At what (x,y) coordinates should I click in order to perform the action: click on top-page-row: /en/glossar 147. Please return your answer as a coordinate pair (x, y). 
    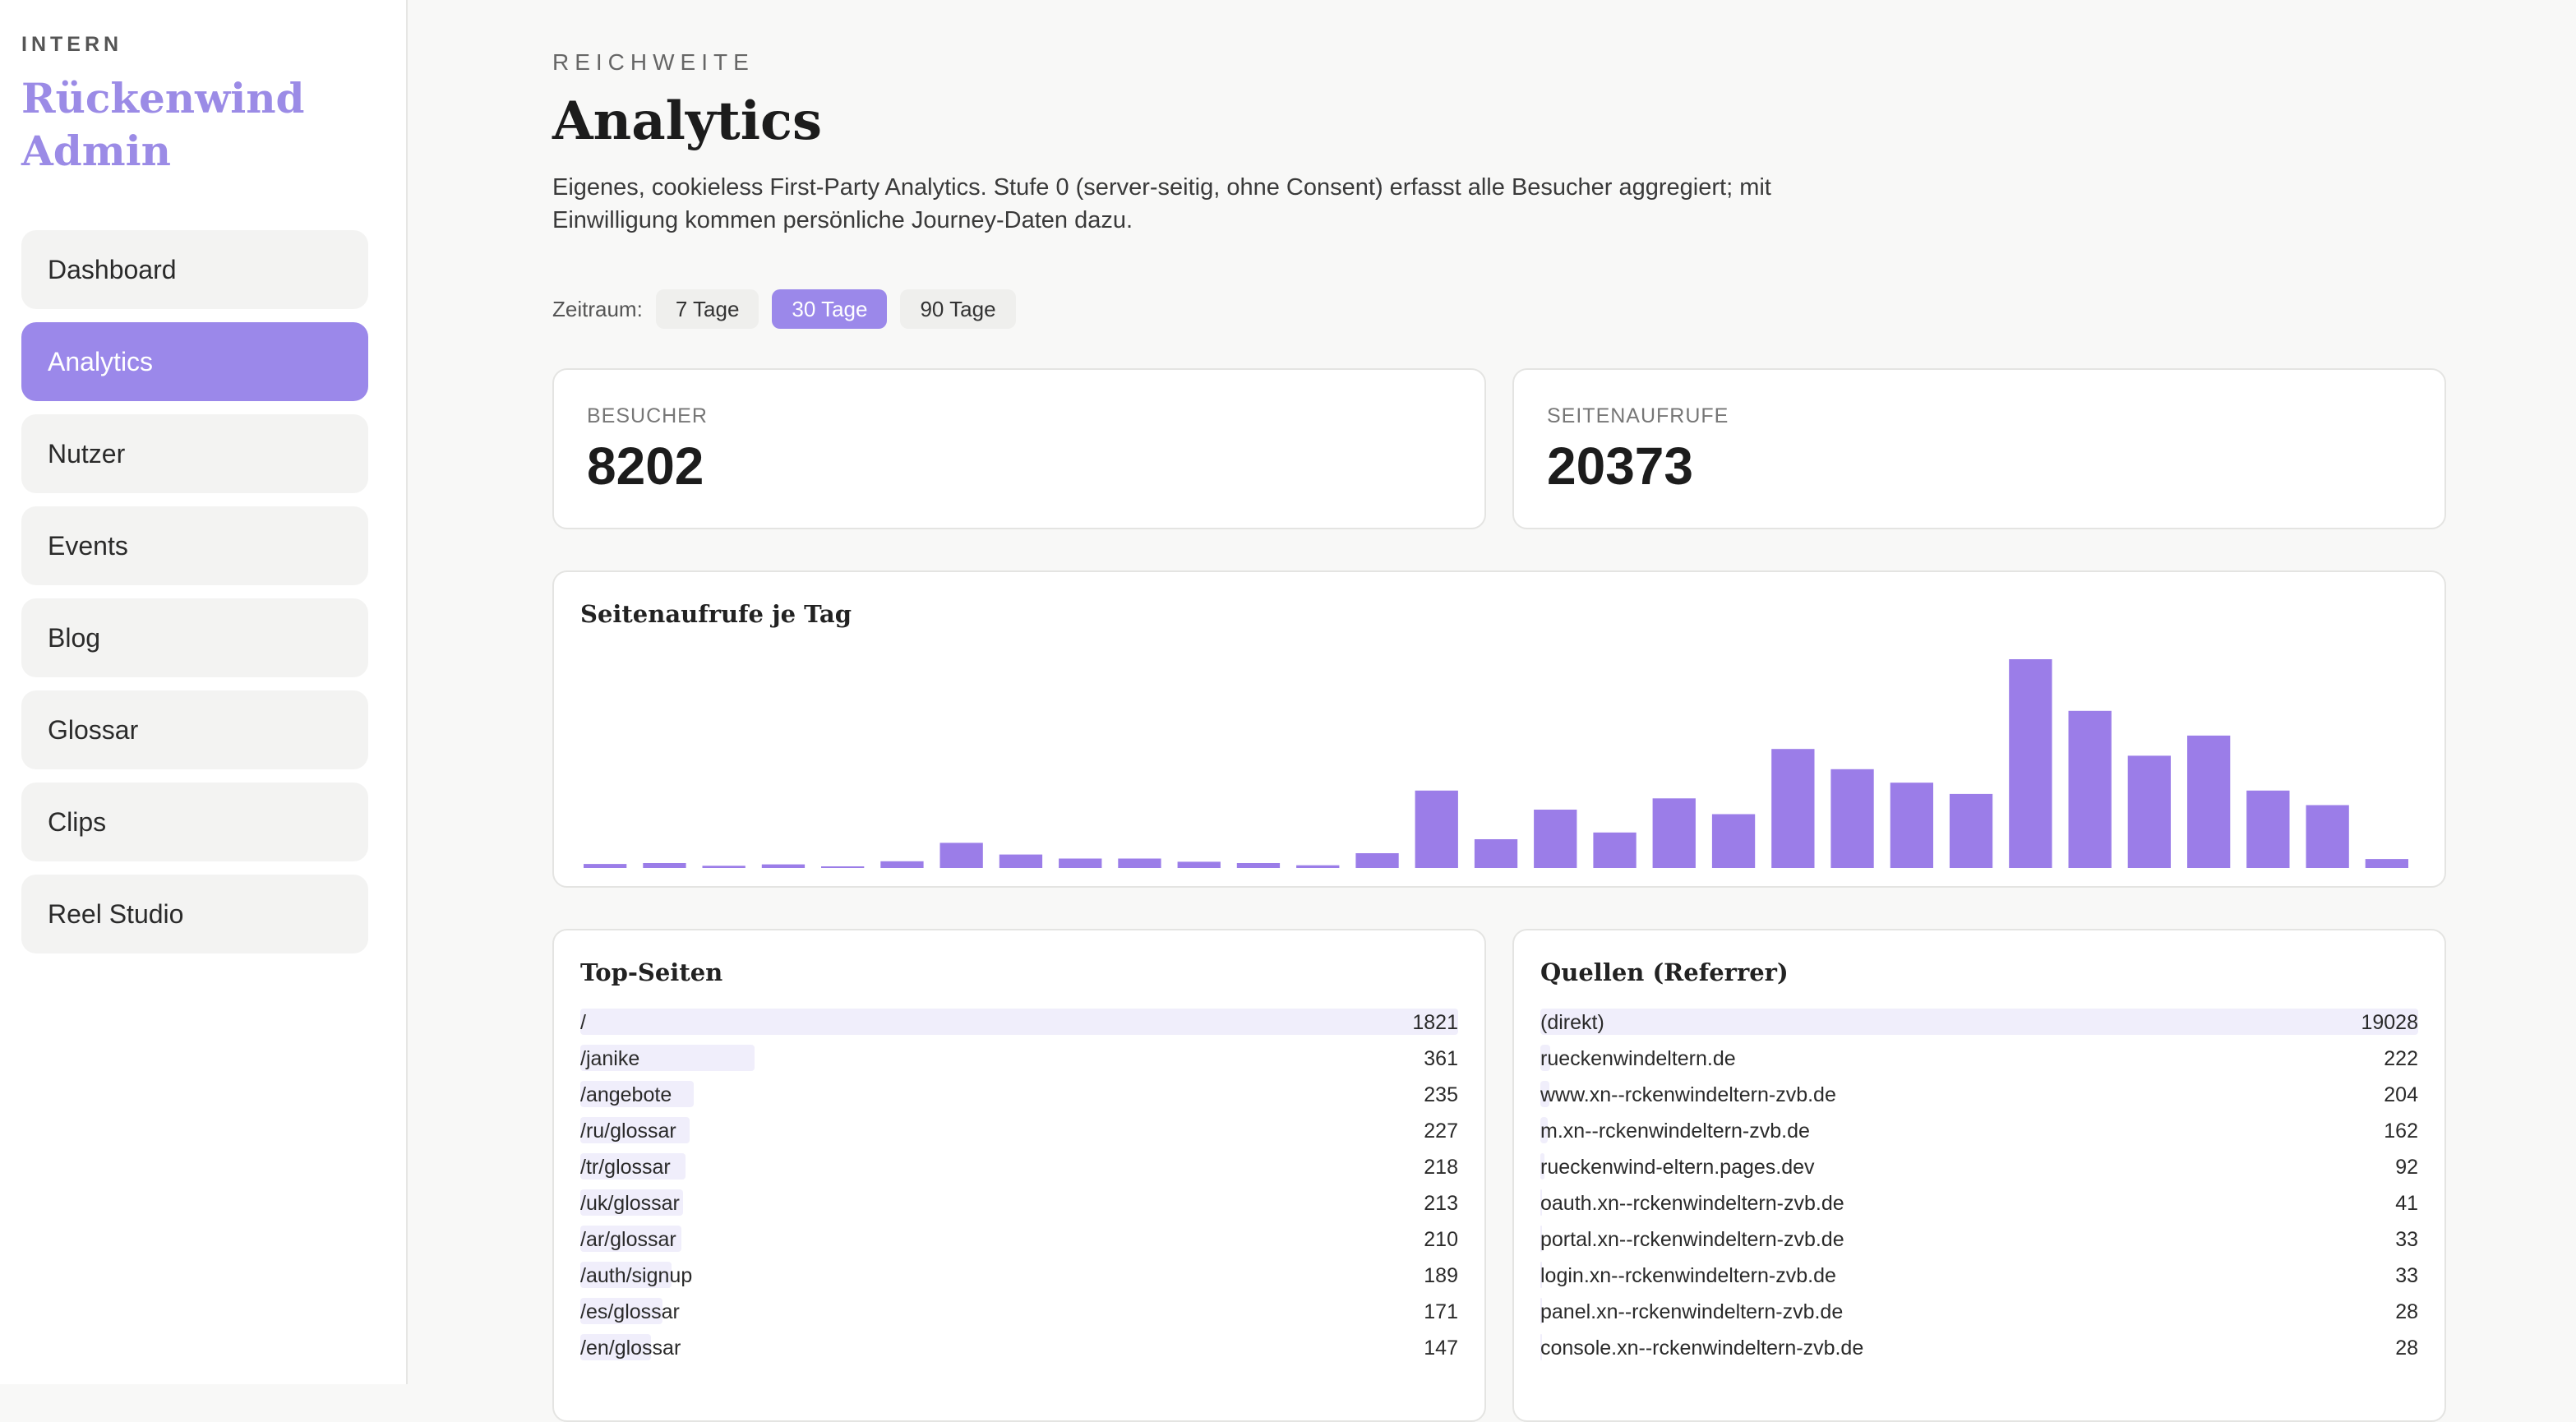
    Looking at the image, I should click on (1019, 1348).